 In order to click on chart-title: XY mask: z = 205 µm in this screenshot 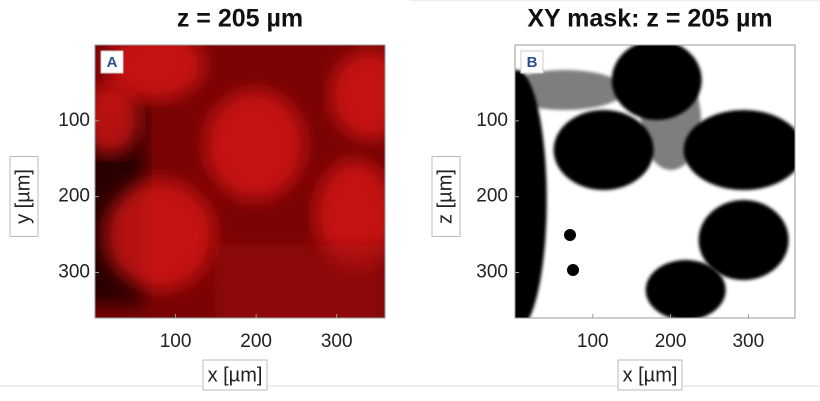, I will do `click(649, 19)`.